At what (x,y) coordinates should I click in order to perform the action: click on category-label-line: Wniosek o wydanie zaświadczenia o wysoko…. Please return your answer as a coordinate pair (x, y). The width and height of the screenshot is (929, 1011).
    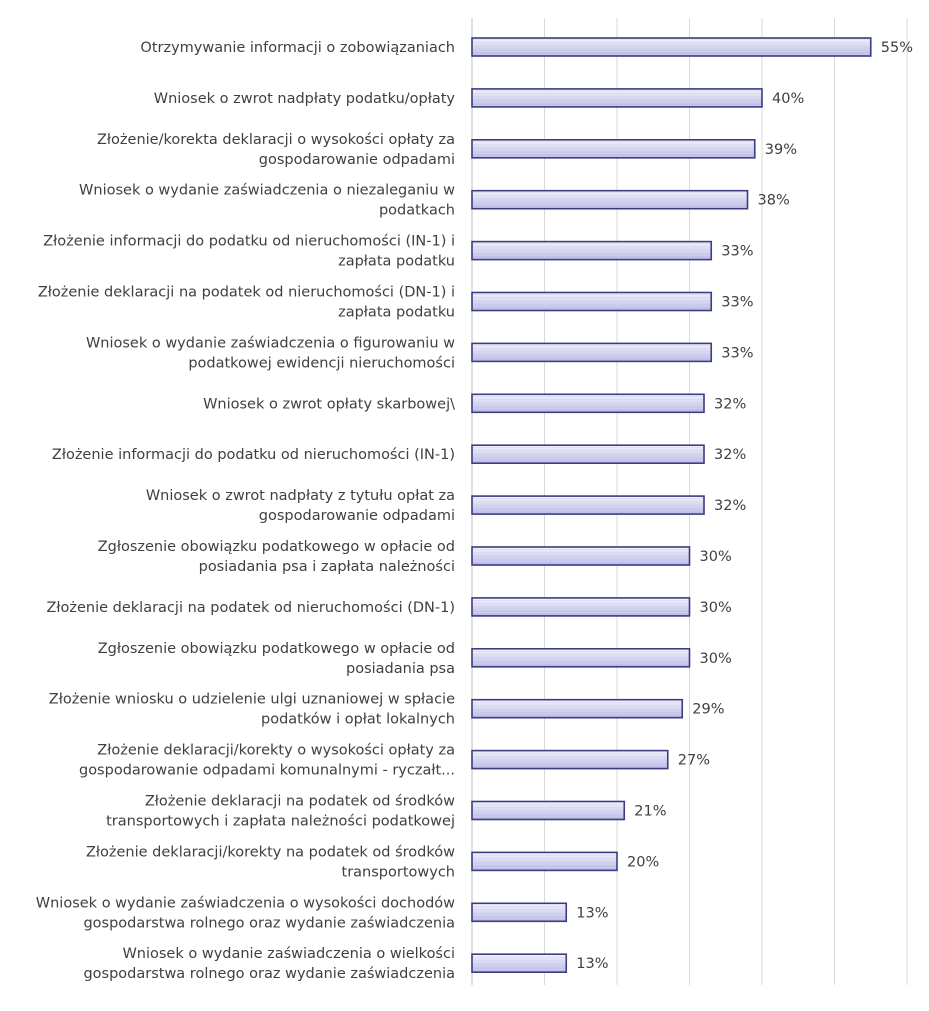
    Looking at the image, I should click on (245, 903).